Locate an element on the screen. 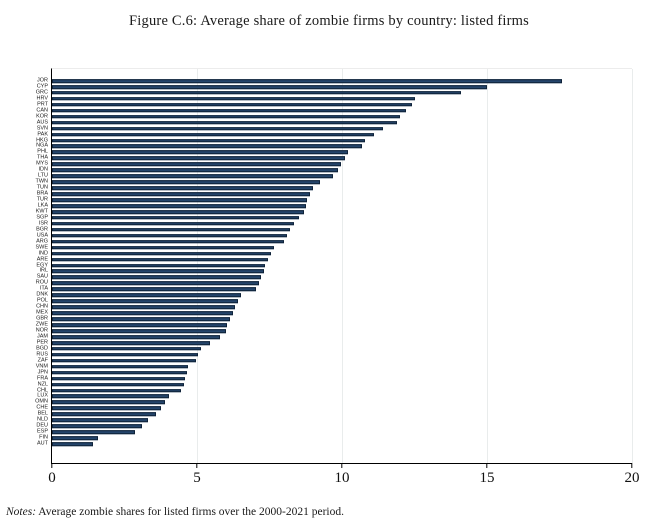 The width and height of the screenshot is (658, 526). y-axis-label: NOR is located at coordinates (41, 330).